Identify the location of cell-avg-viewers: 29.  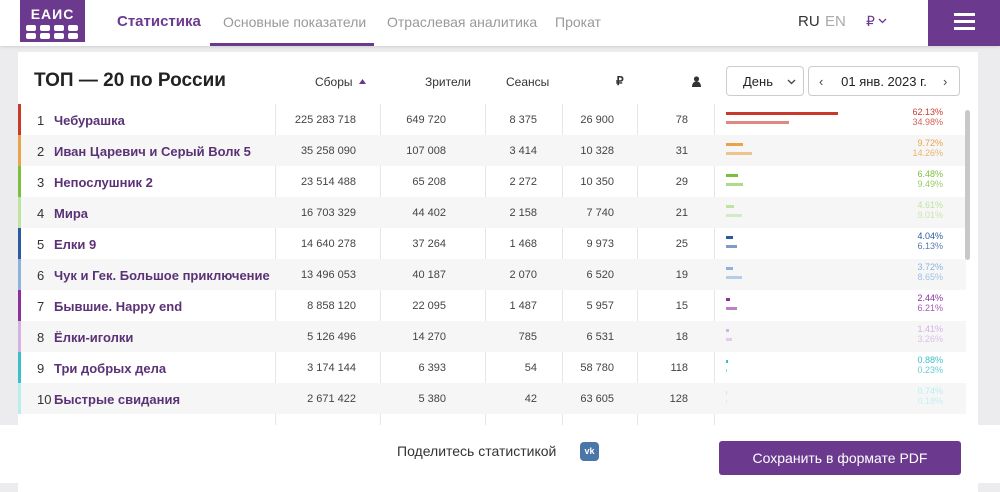
(682, 182).